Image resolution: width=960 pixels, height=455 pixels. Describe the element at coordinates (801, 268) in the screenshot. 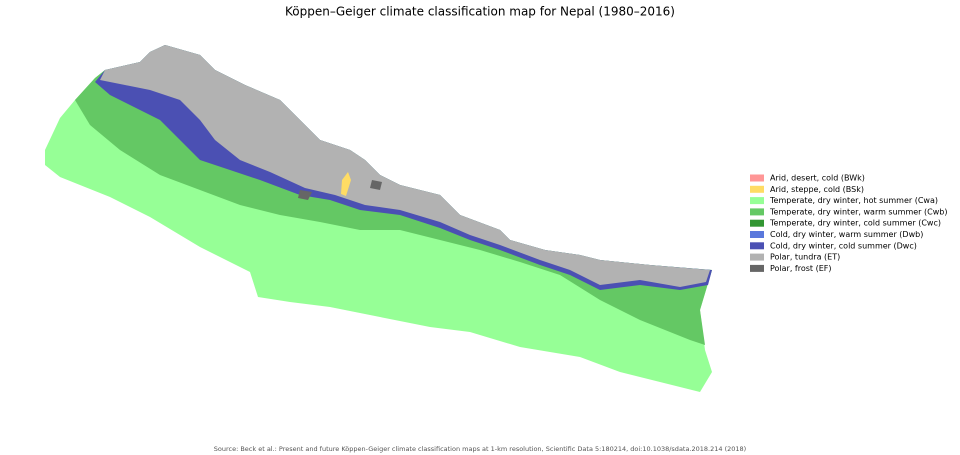

I see `legend-label: Polar, frost (EF)` at that location.